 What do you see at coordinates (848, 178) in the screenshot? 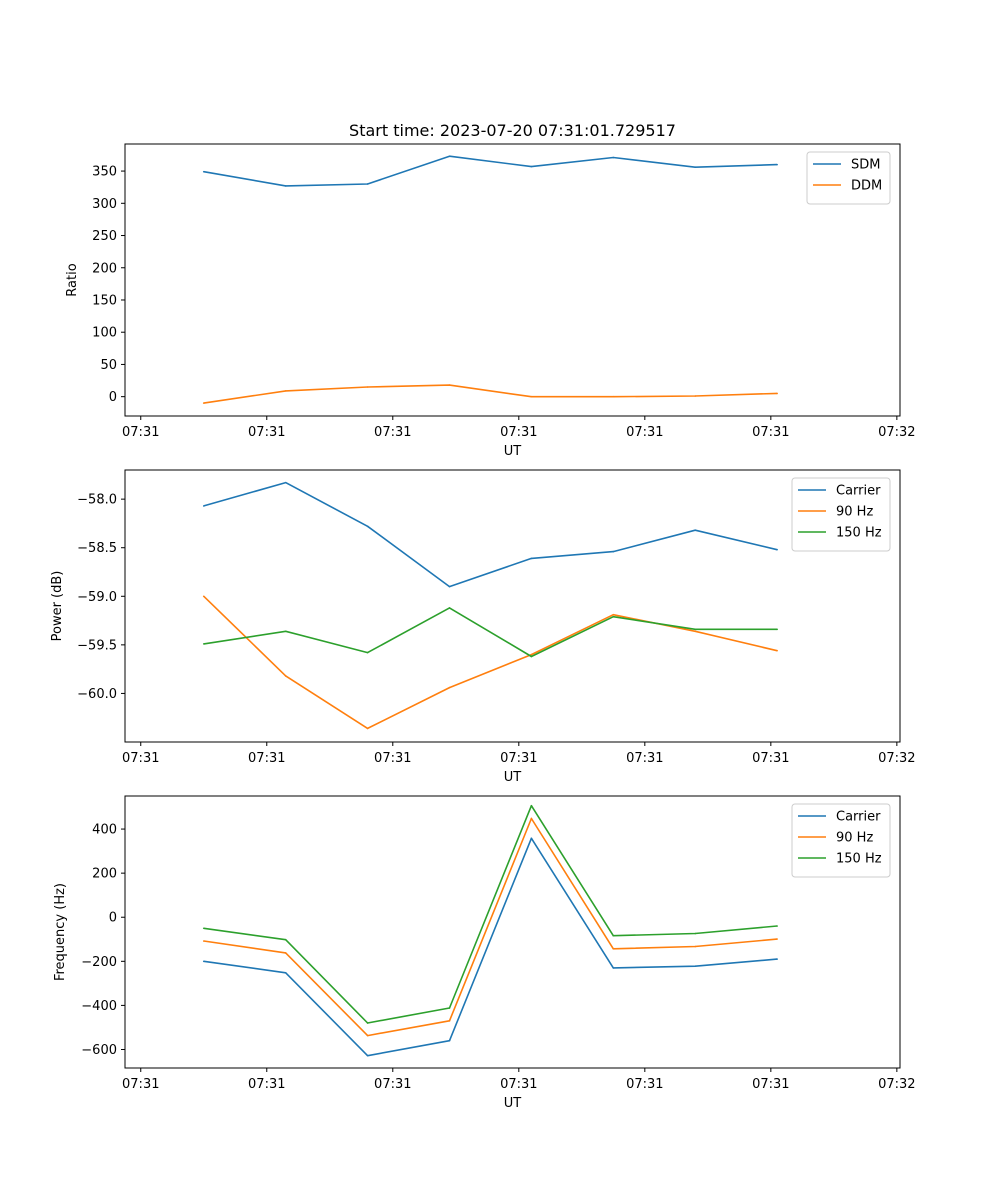
I see `legend-box` at bounding box center [848, 178].